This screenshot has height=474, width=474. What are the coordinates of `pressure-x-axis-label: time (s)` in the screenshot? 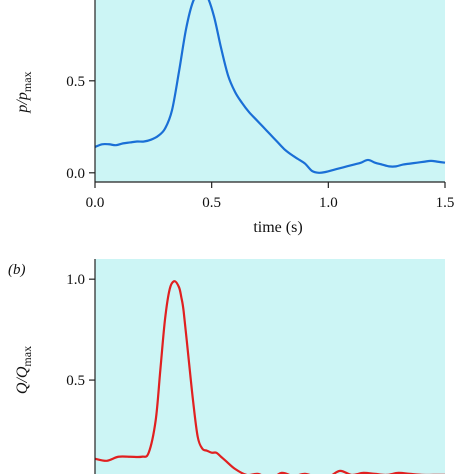 It's located at (277, 227).